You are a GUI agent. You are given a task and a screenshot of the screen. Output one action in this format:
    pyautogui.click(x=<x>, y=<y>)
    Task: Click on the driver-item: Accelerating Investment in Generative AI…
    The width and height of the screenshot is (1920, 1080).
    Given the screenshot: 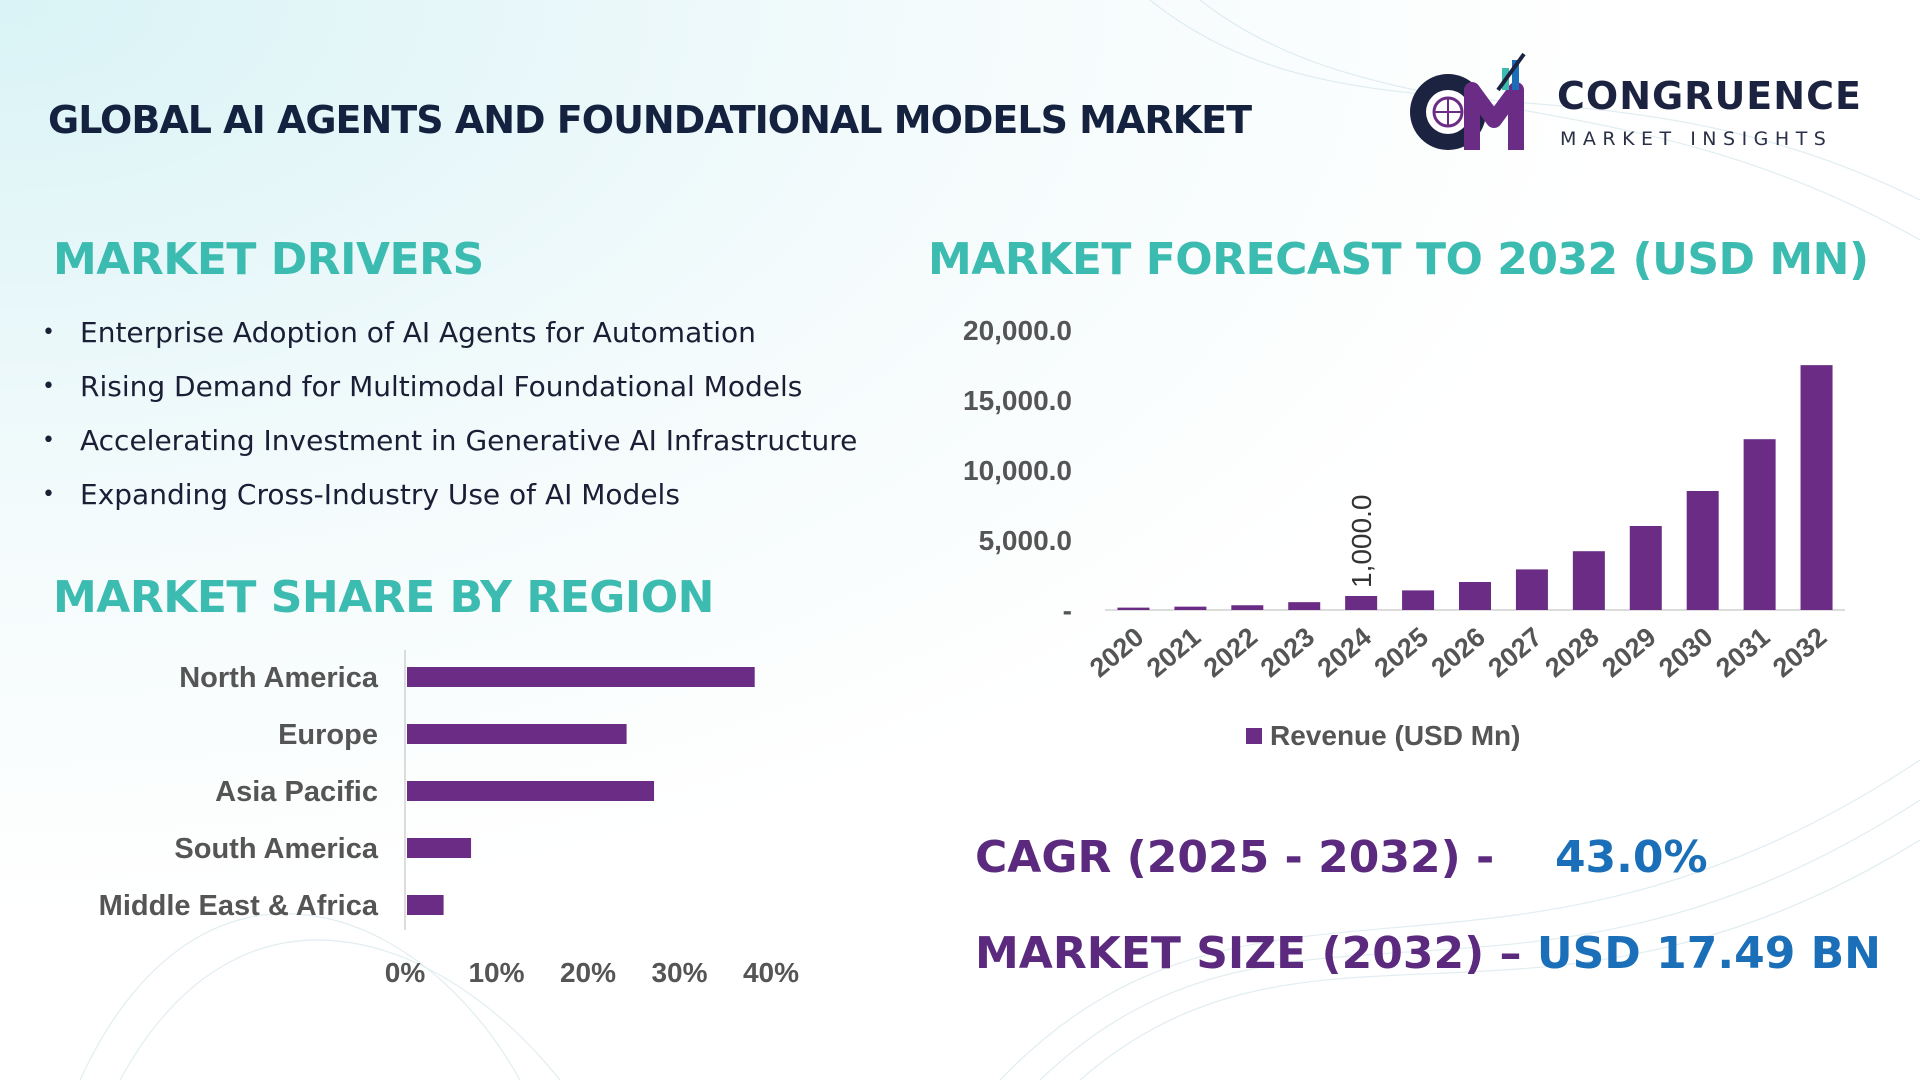 What is the action you would take?
    pyautogui.click(x=448, y=451)
    